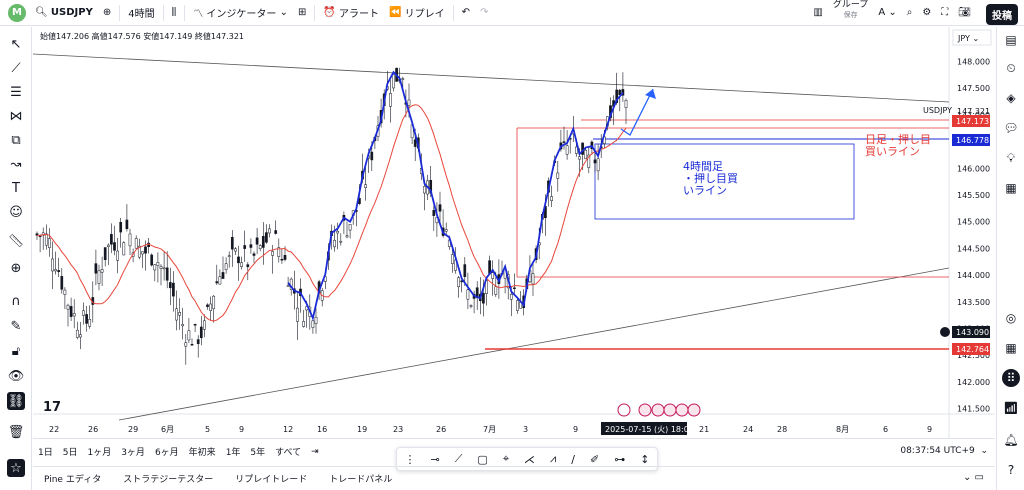 The width and height of the screenshot is (1024, 490). What do you see at coordinates (64, 12) in the screenshot?
I see `symbol-search-button: 🔍︎ USDJPY` at bounding box center [64, 12].